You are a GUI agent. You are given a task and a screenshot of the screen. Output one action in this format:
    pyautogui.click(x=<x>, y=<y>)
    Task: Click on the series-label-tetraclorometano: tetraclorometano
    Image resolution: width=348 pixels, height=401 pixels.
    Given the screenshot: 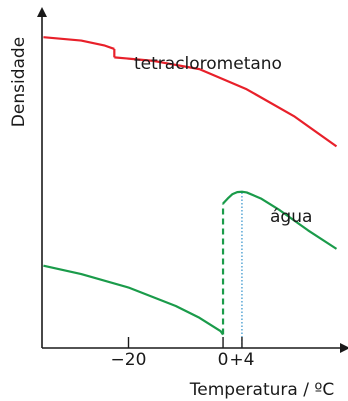 What is the action you would take?
    pyautogui.click(x=208, y=64)
    